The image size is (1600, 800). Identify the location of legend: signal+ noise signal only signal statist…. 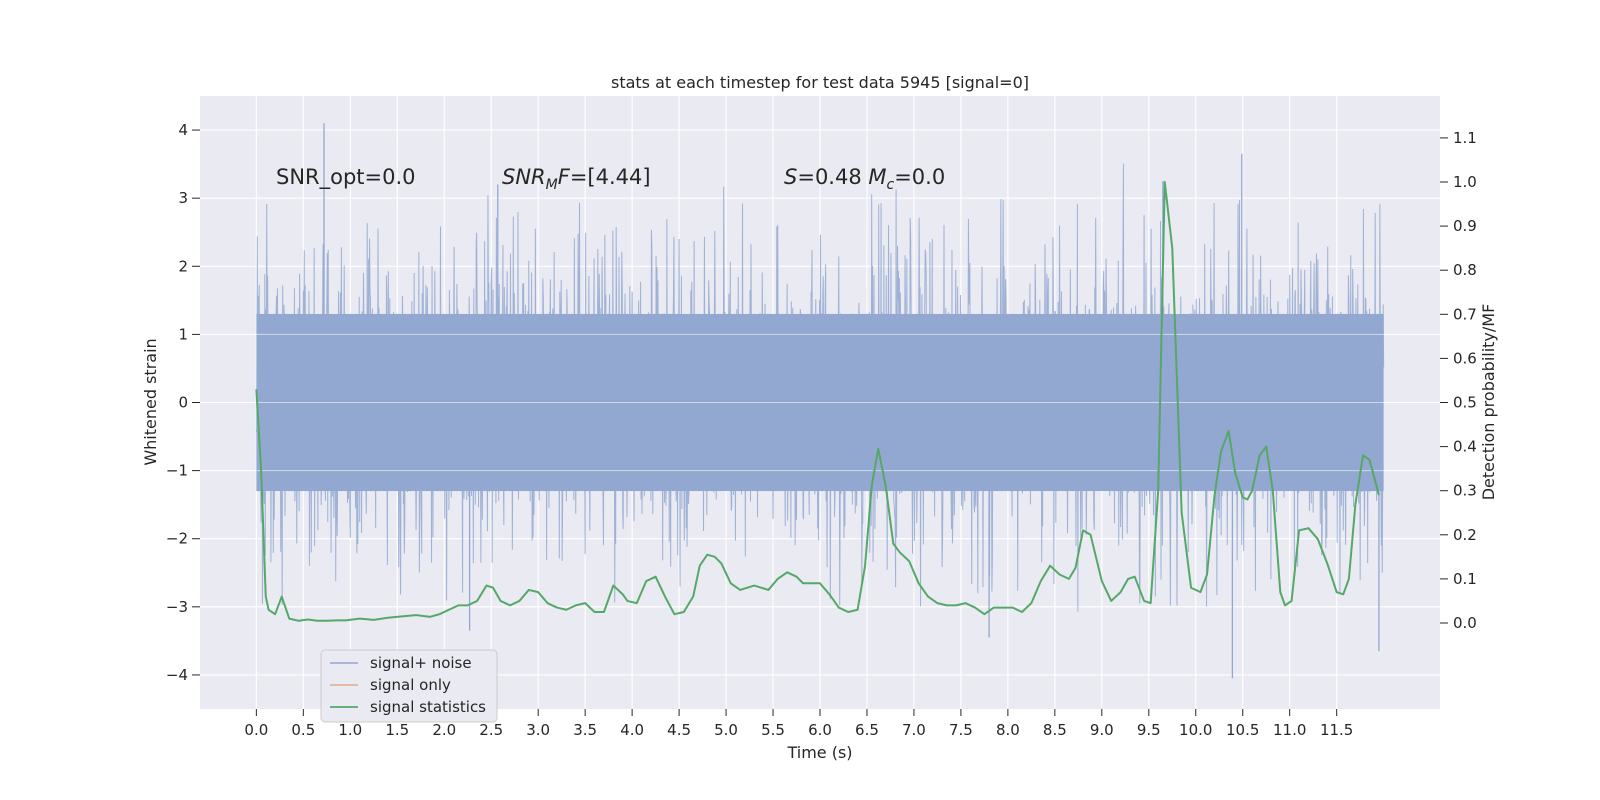
(409, 686).